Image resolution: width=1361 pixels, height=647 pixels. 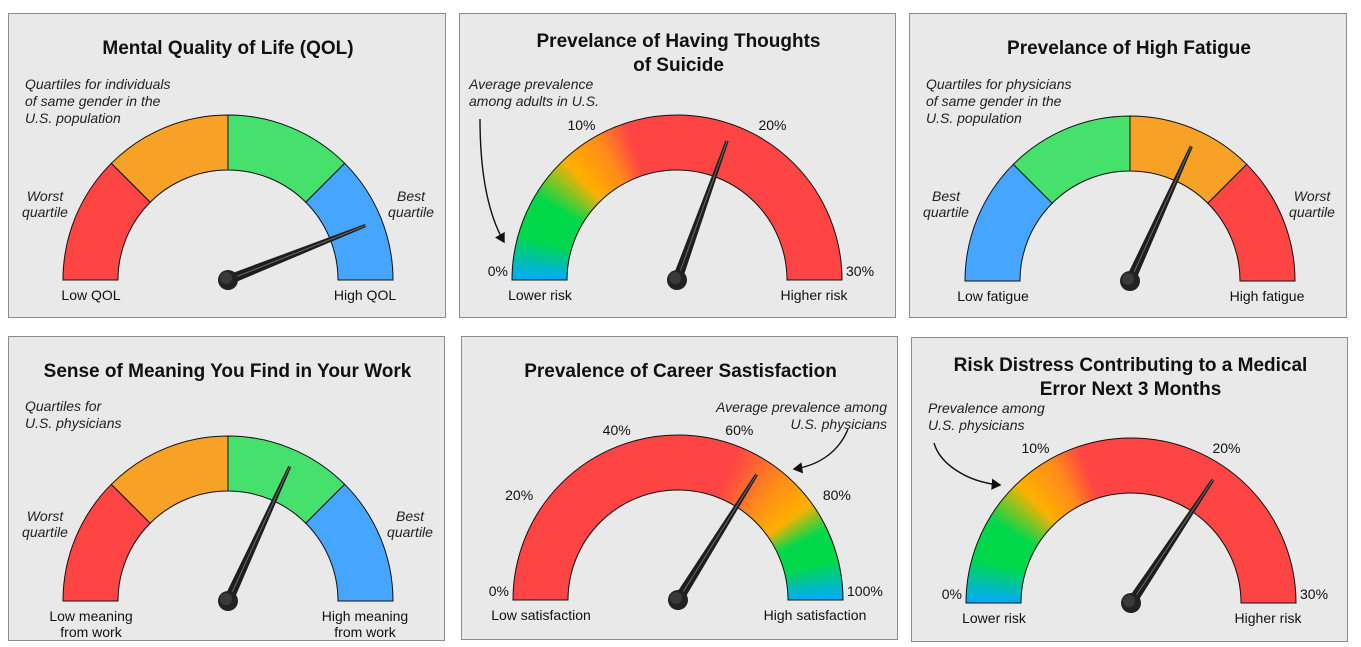 I want to click on gauge-outline, so click(x=1131, y=520).